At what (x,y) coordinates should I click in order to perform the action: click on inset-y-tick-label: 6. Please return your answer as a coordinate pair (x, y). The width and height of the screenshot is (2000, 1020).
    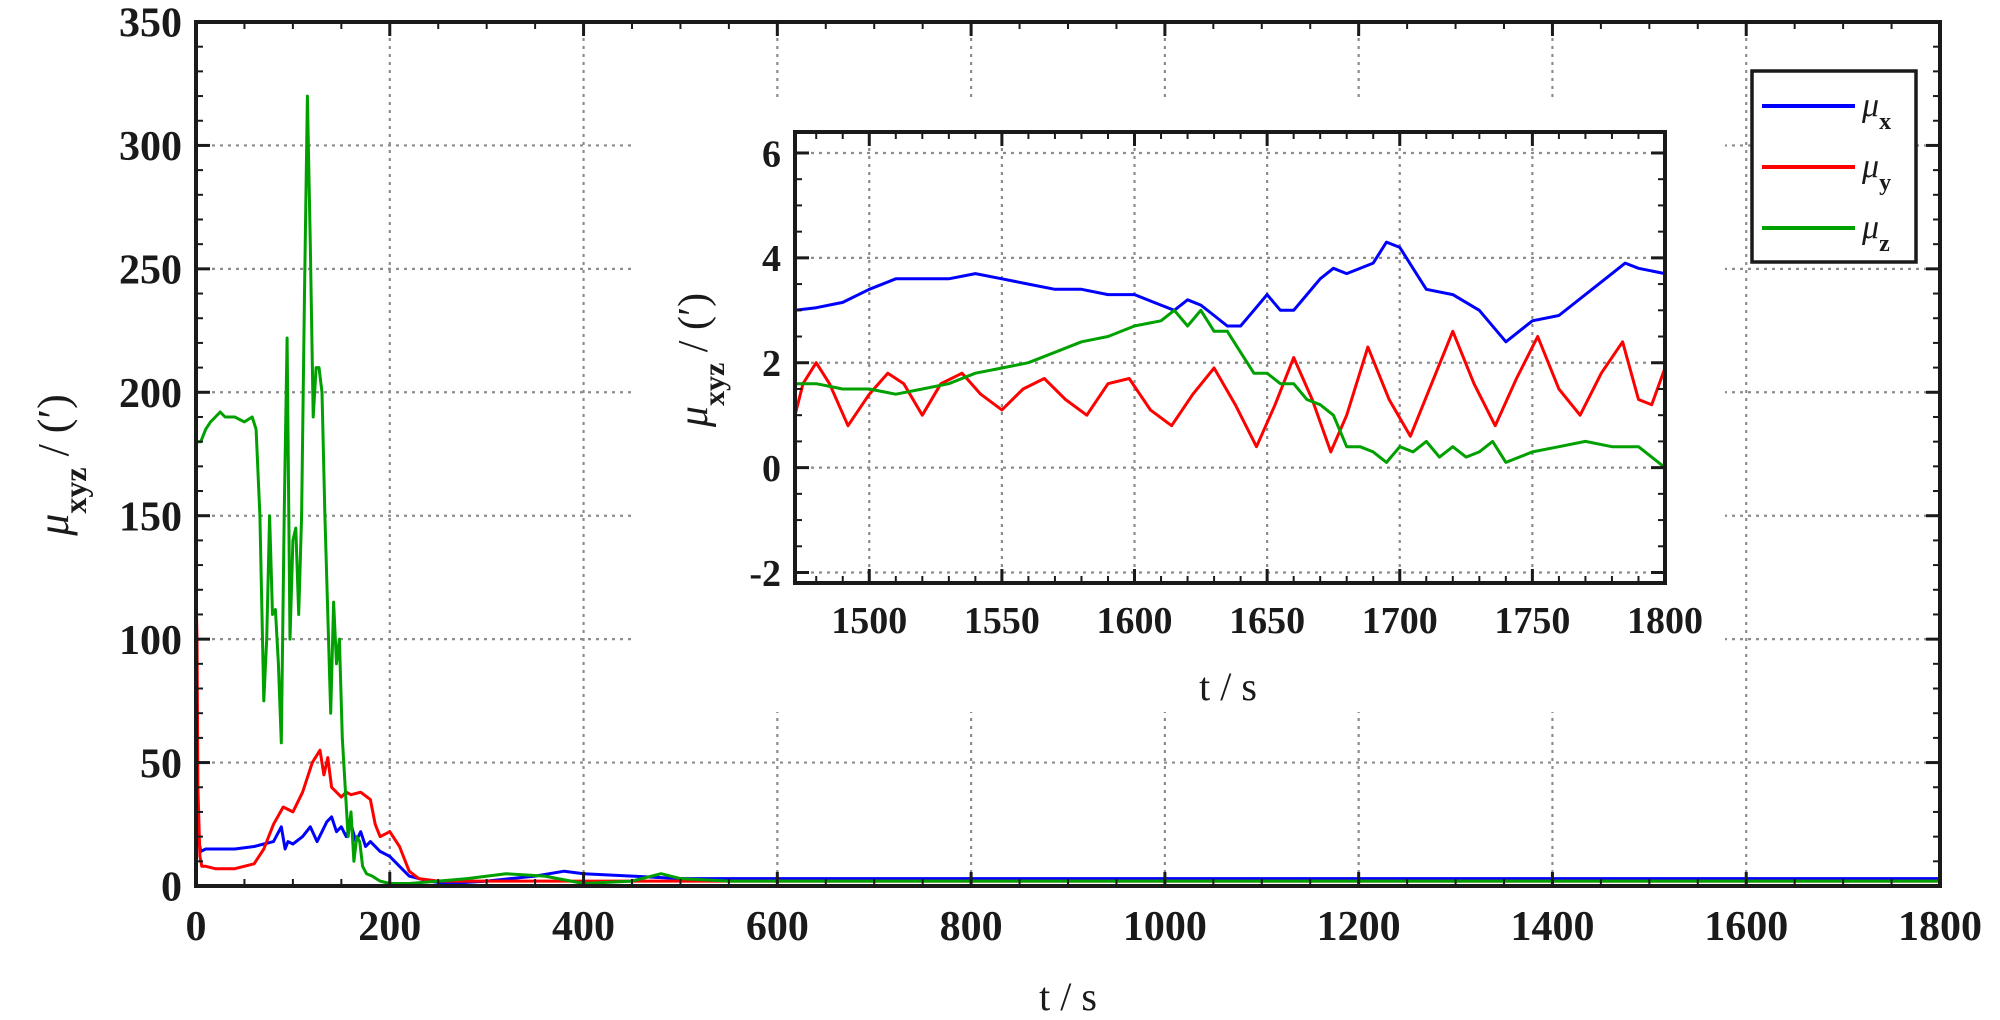
    Looking at the image, I should click on (771, 154).